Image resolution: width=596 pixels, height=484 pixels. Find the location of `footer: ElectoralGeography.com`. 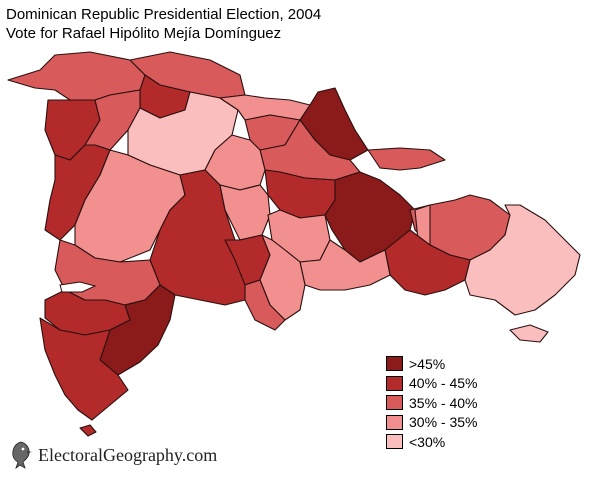

footer: ElectoralGeography.com is located at coordinates (112, 455).